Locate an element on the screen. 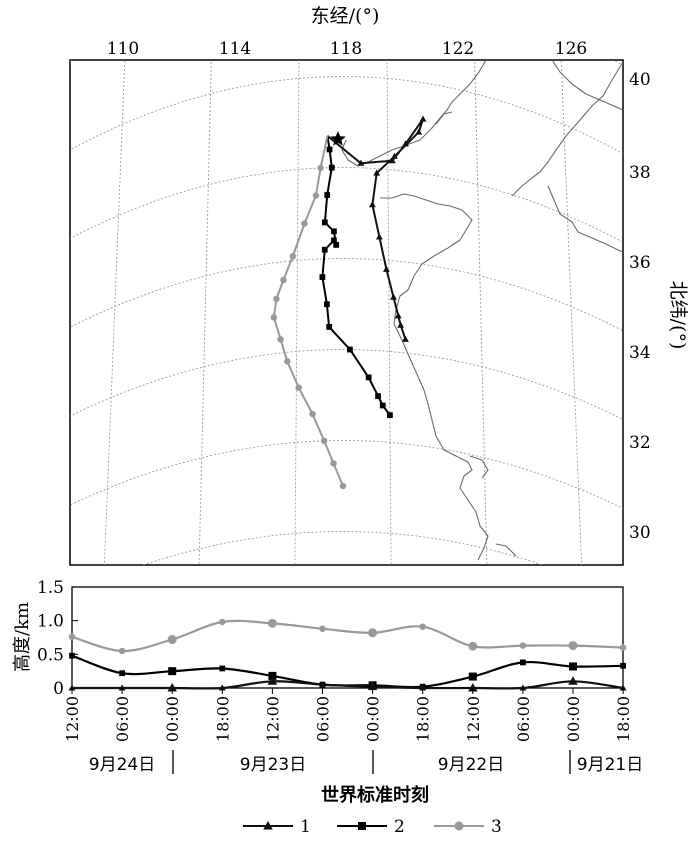  legend-label: 1 is located at coordinates (305, 827).